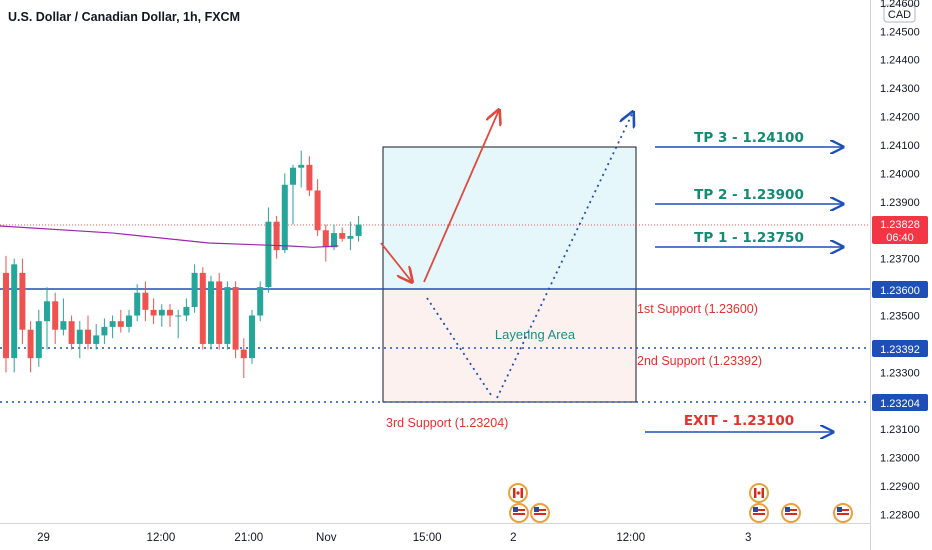  I want to click on target-zone-box, so click(509, 218).